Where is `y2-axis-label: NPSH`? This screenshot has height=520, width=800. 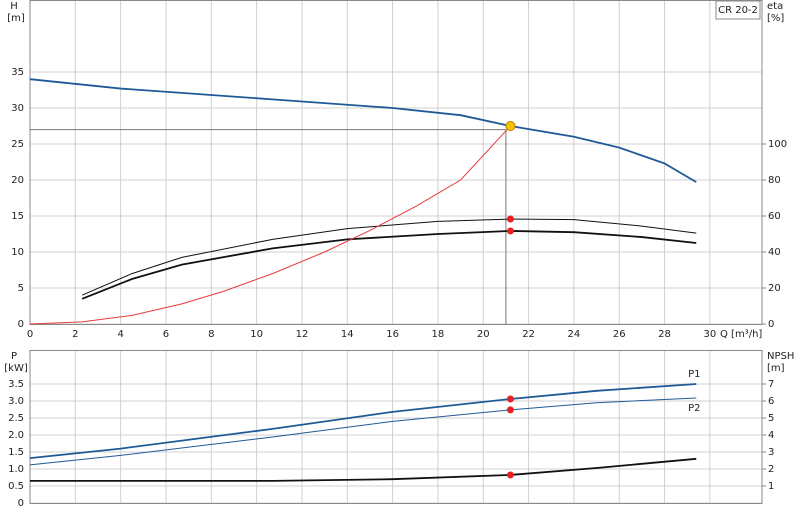 y2-axis-label: NPSH is located at coordinates (780, 356).